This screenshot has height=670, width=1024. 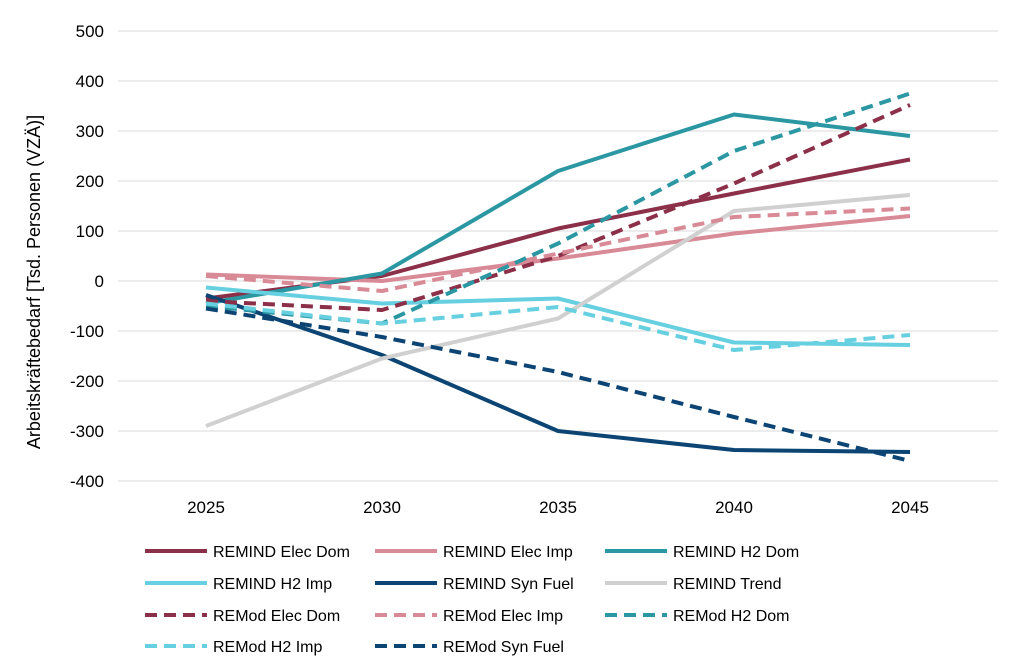 What do you see at coordinates (508, 552) in the screenshot?
I see `legend-label: REMIND Elec Imp` at bounding box center [508, 552].